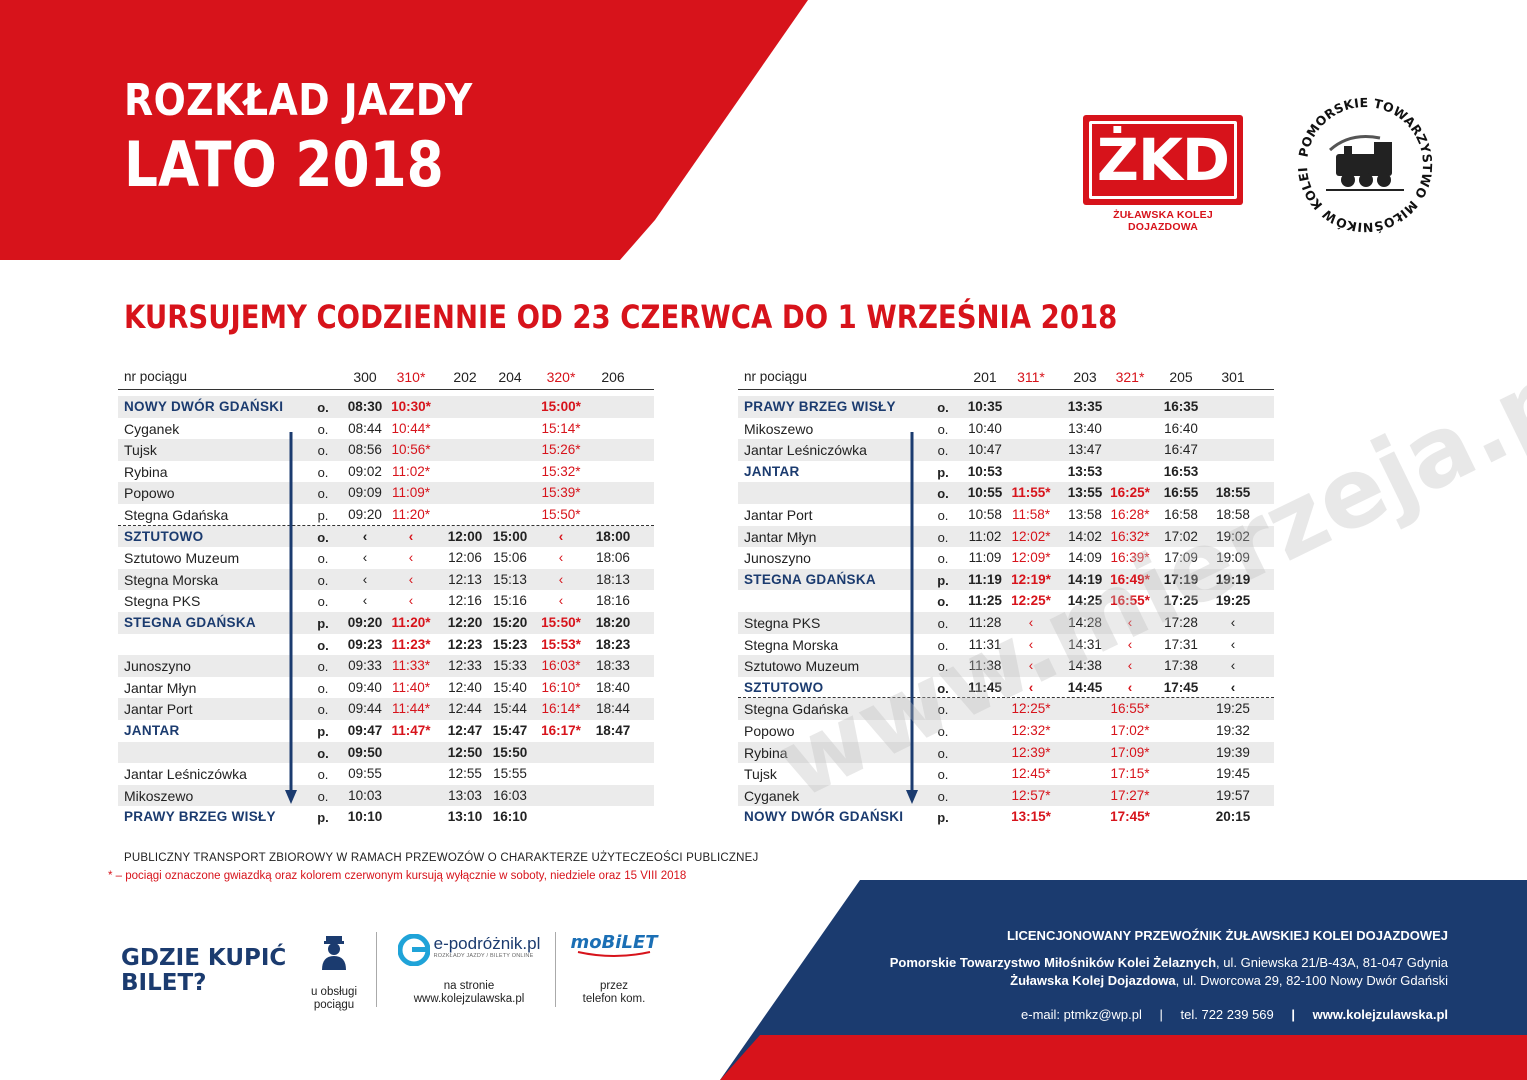 The image size is (1527, 1080). What do you see at coordinates (190, 622) in the screenshot?
I see `station-name: STEGNA GDAŃSKA` at bounding box center [190, 622].